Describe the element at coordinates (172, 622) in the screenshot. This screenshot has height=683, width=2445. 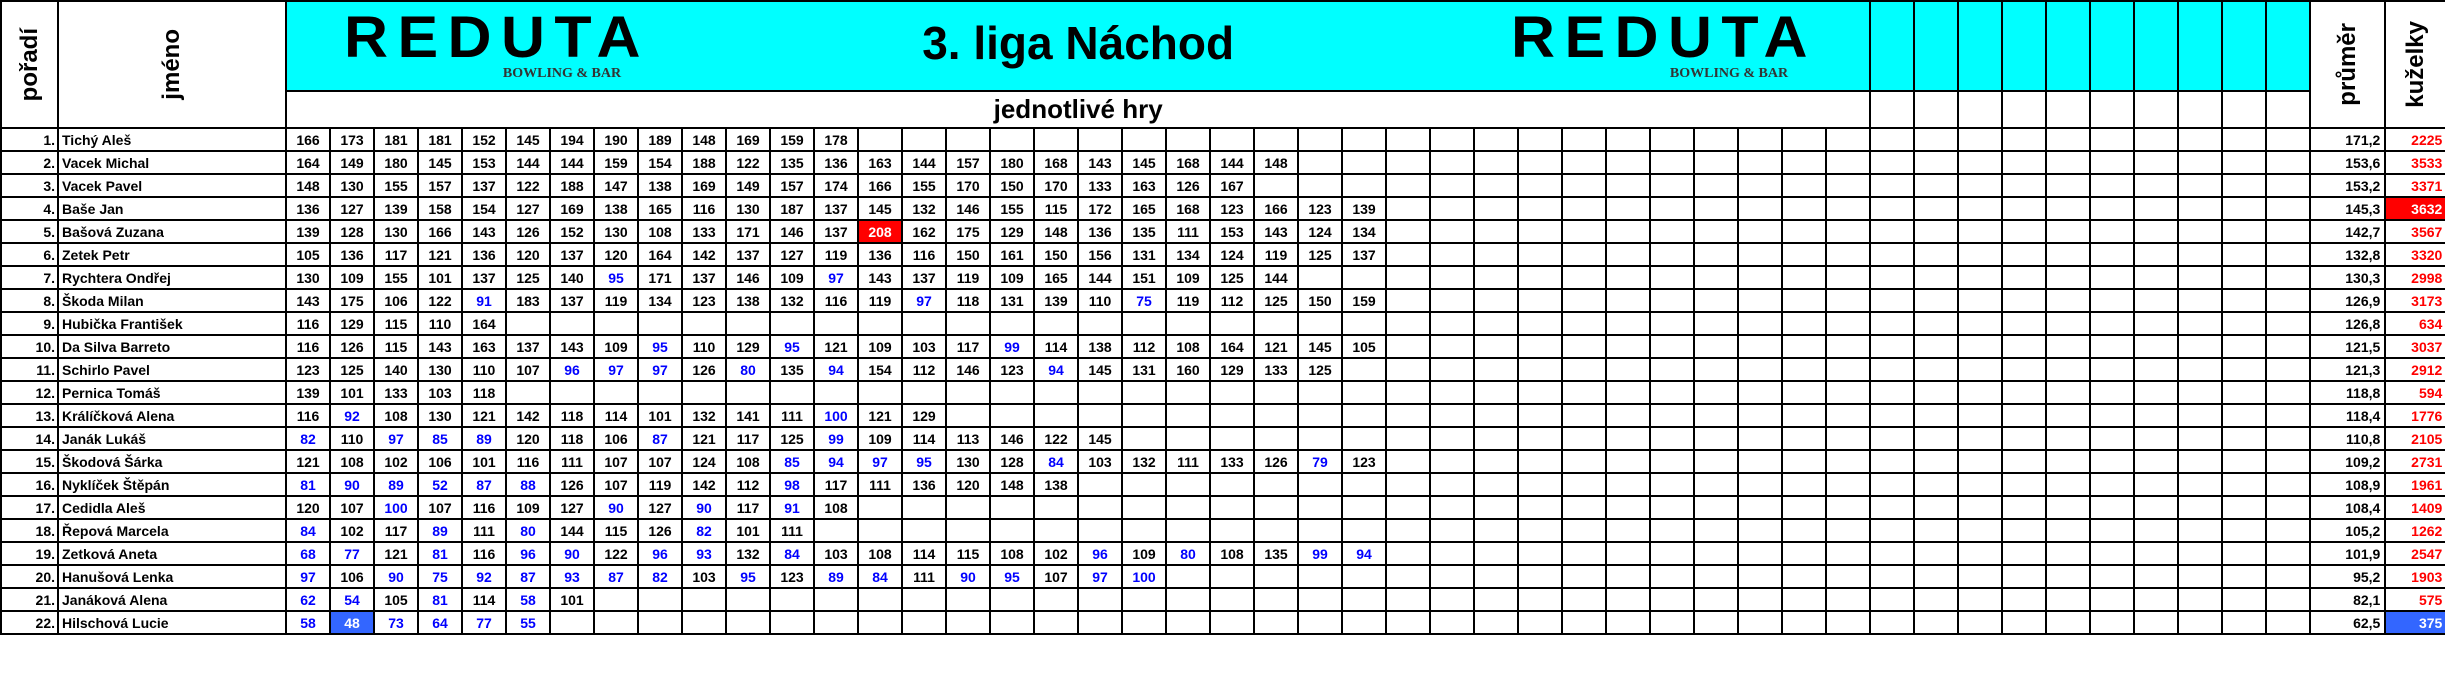
I see `player-name: Hilschová Lucie` at that location.